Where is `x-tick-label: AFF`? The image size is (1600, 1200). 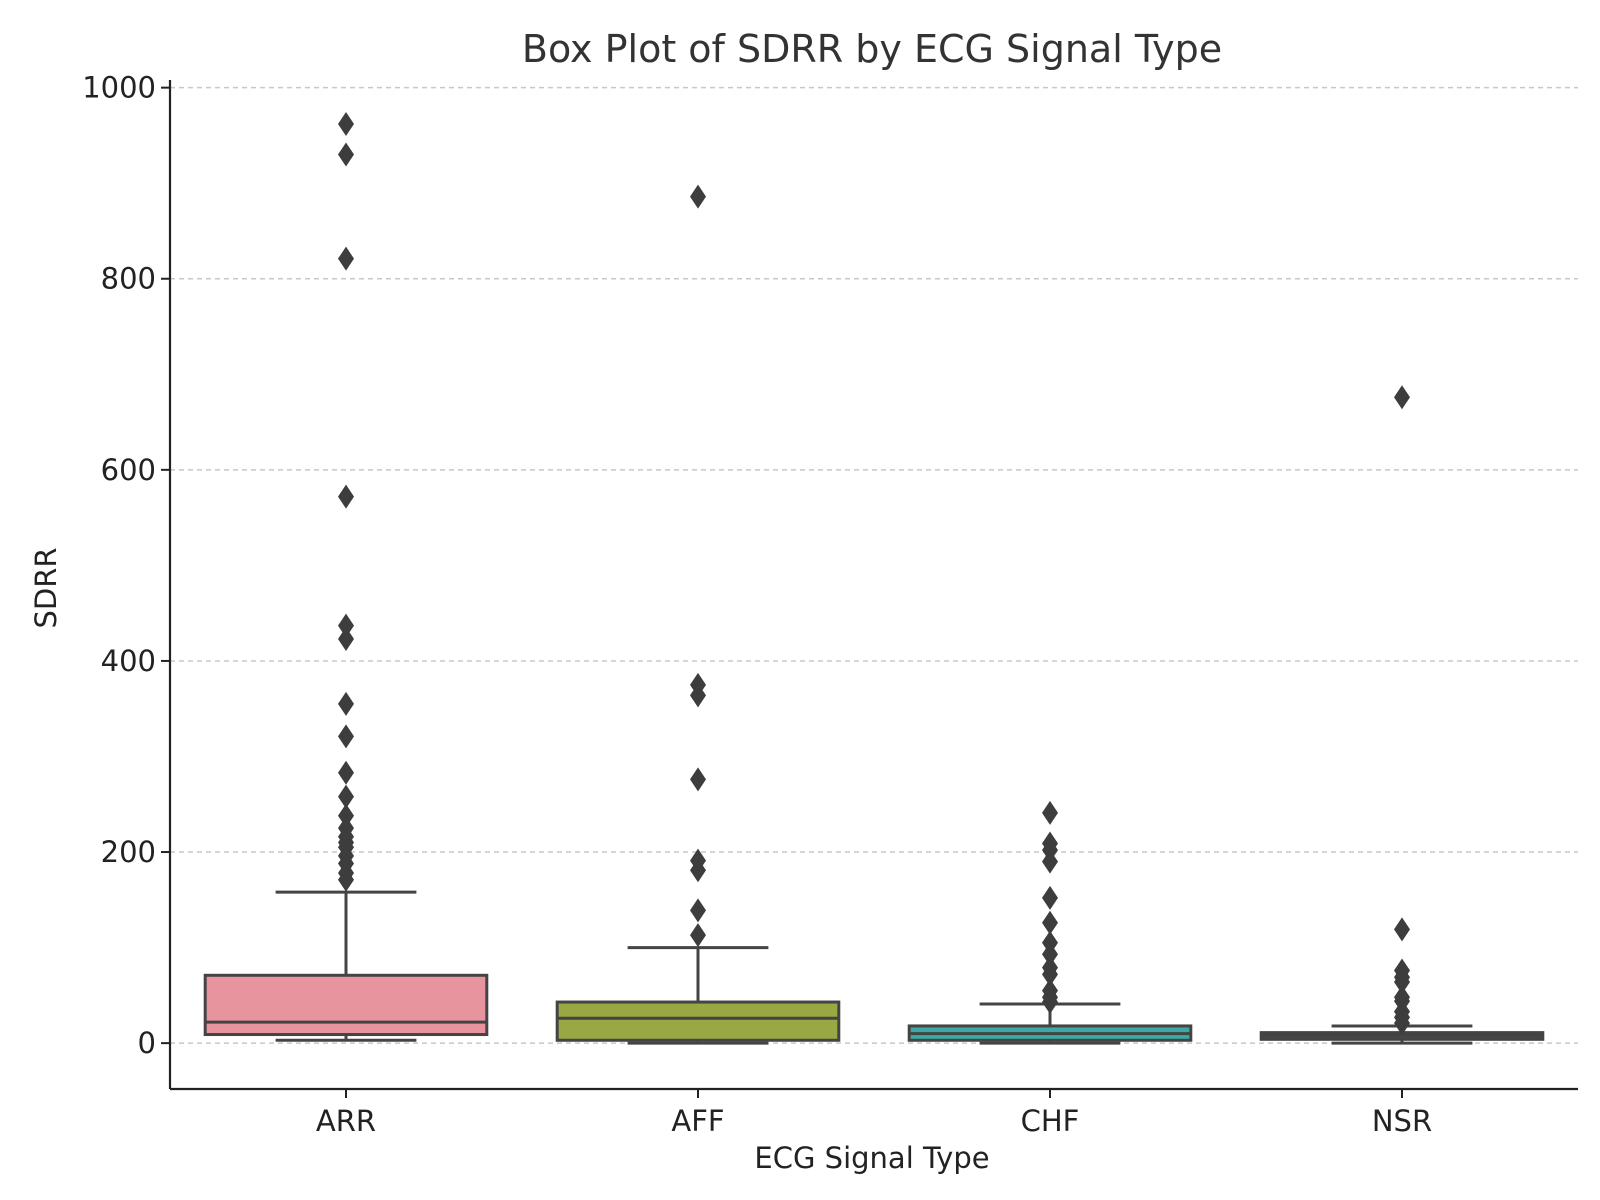
x-tick-label: AFF is located at coordinates (697, 1121).